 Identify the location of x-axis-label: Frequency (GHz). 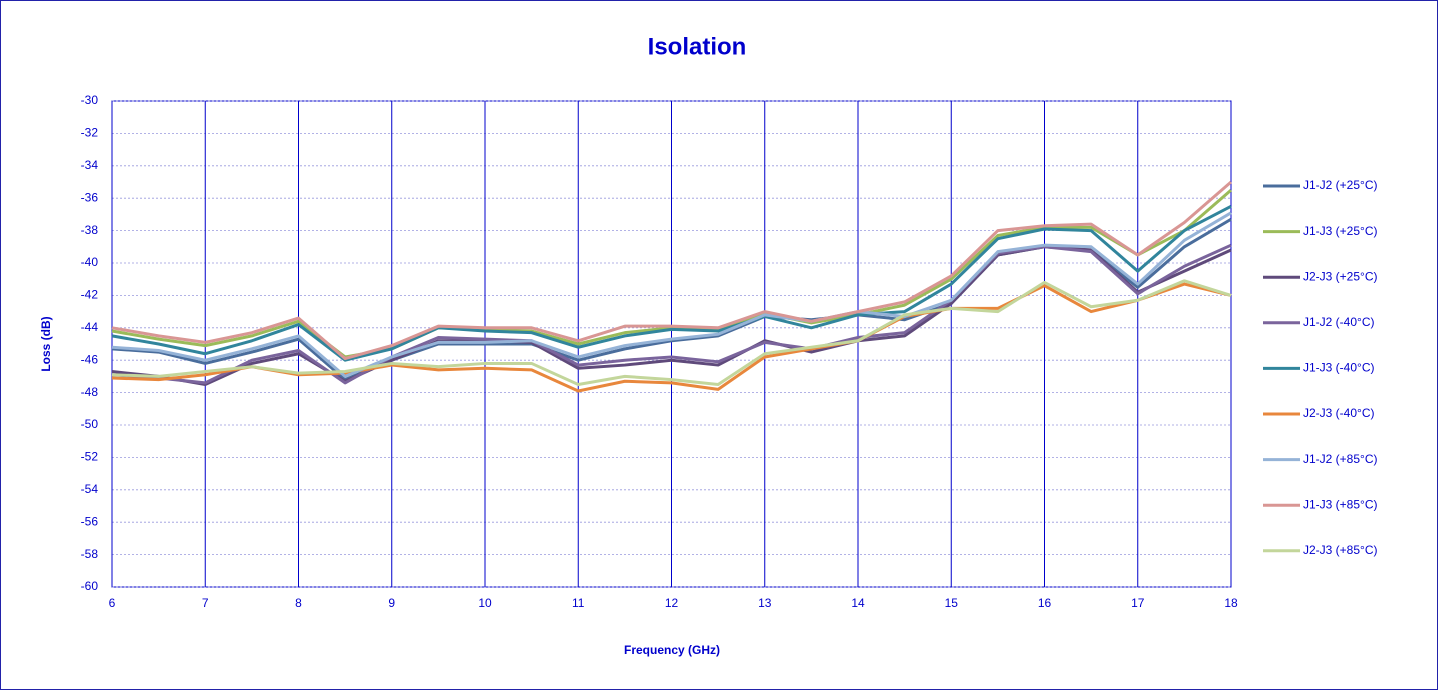
(672, 650).